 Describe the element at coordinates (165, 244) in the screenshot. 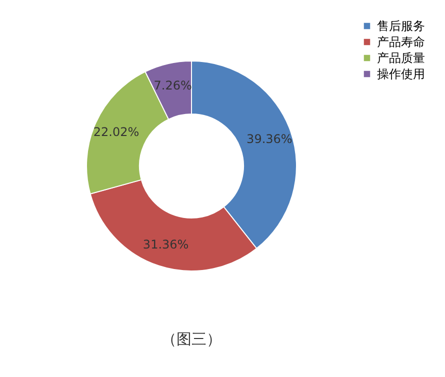

I see `data-label: 31.36%` at that location.